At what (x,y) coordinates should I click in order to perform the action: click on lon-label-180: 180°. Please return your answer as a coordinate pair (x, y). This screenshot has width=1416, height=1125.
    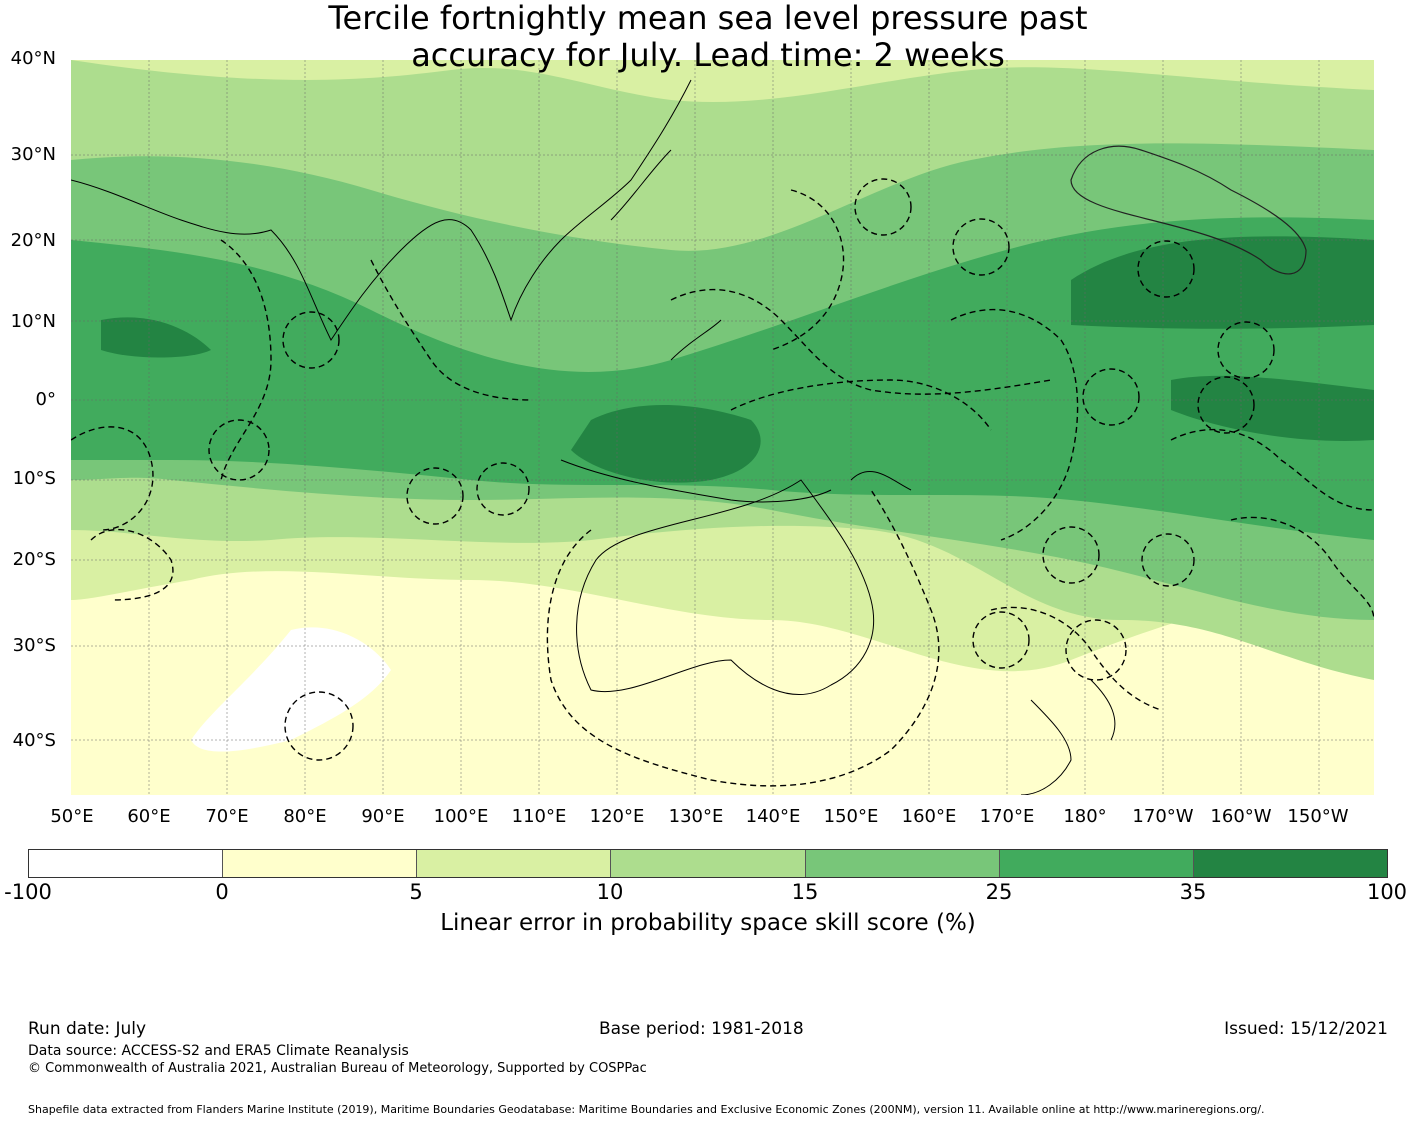
    Looking at the image, I should click on (1085, 816).